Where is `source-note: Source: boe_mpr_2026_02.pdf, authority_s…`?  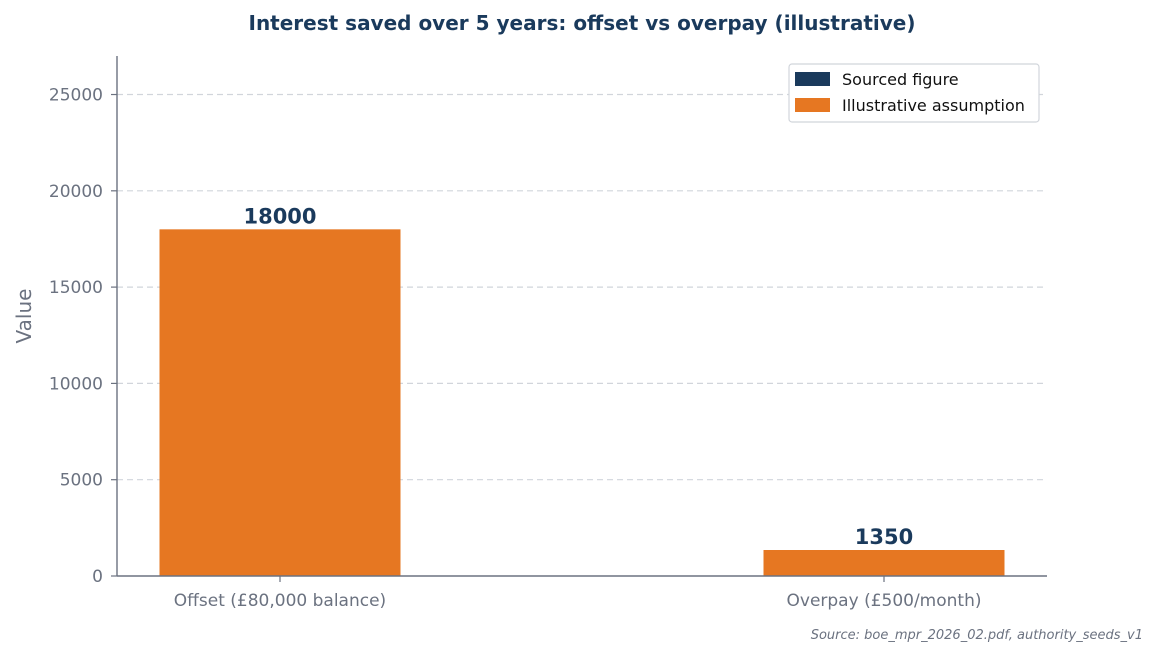 source-note: Source: boe_mpr_2026_02.pdf, authority_s… is located at coordinates (977, 635).